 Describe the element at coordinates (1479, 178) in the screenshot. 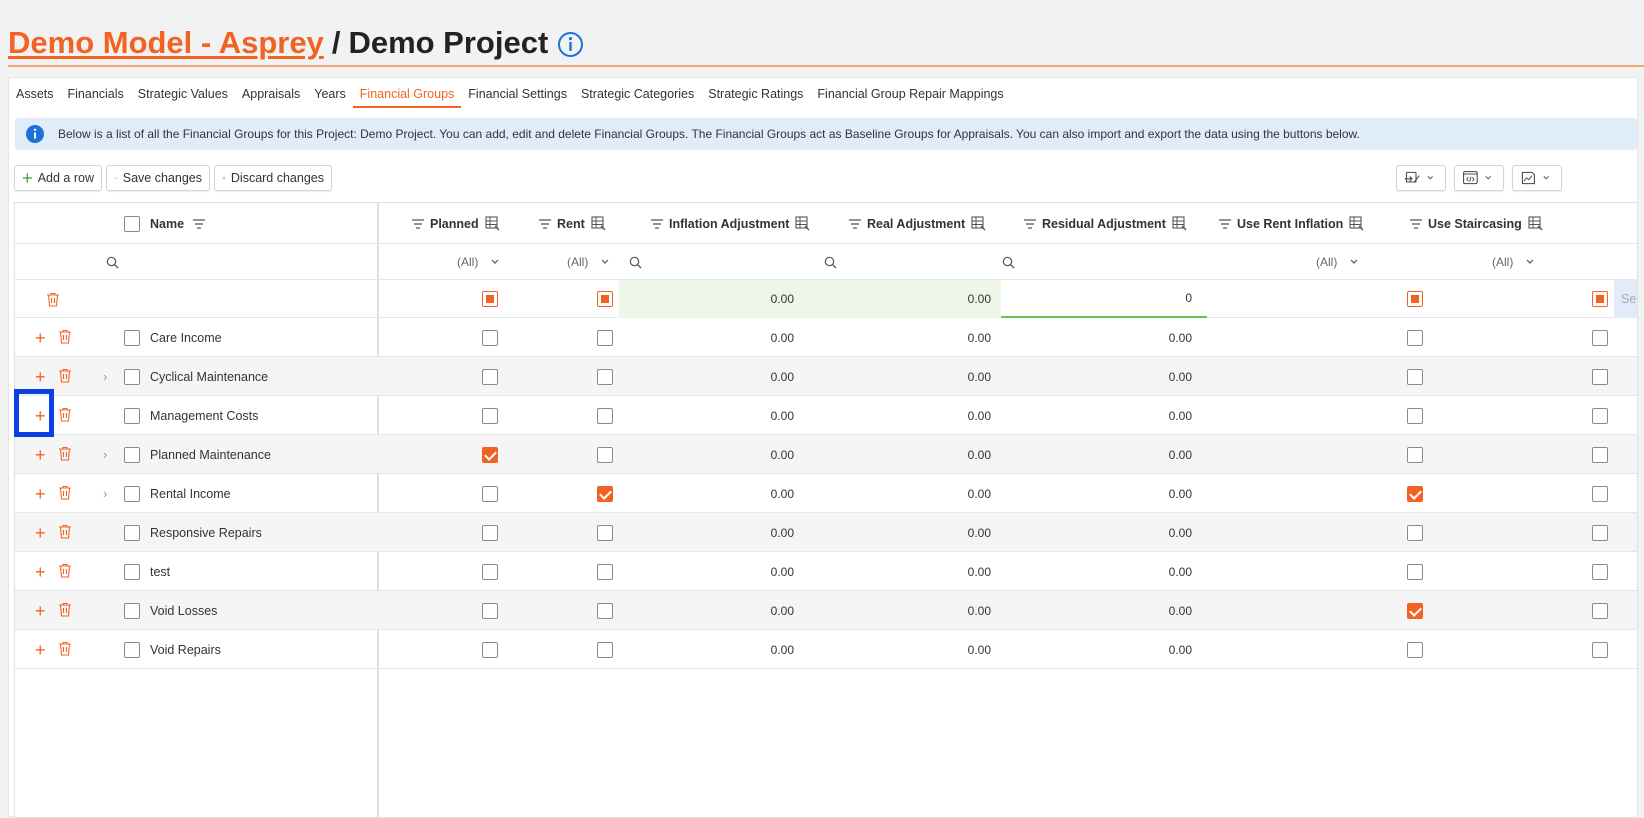

I see `export-dropdown-button` at that location.